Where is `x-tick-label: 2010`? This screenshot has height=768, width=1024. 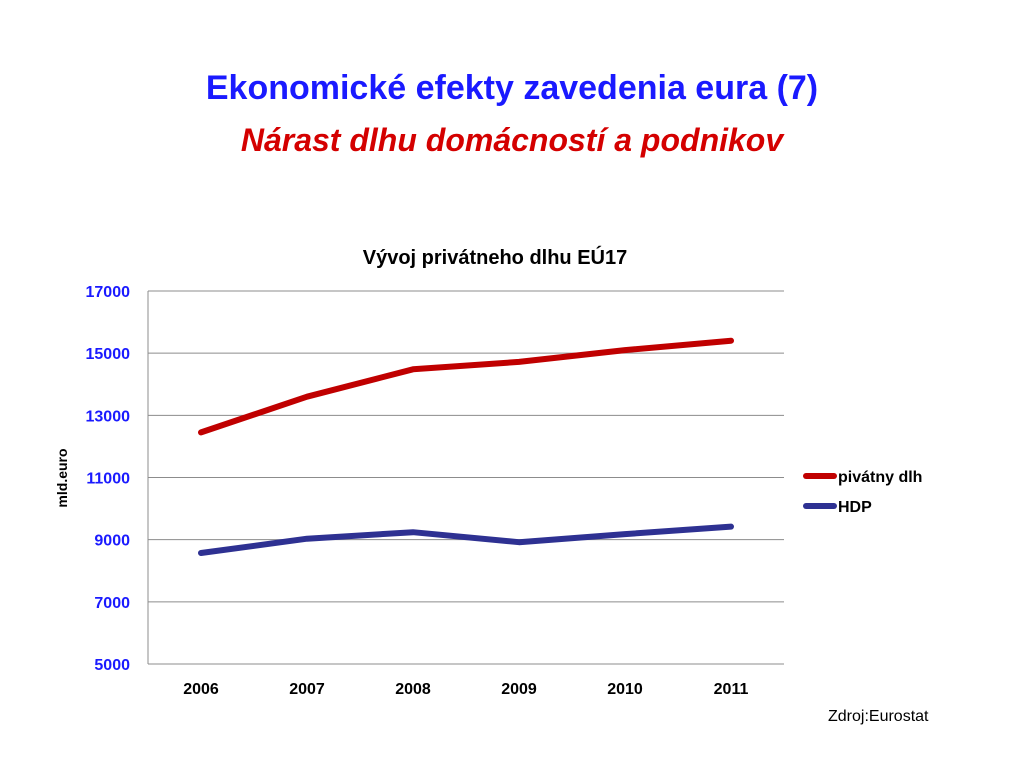 x-tick-label: 2010 is located at coordinates (625, 689).